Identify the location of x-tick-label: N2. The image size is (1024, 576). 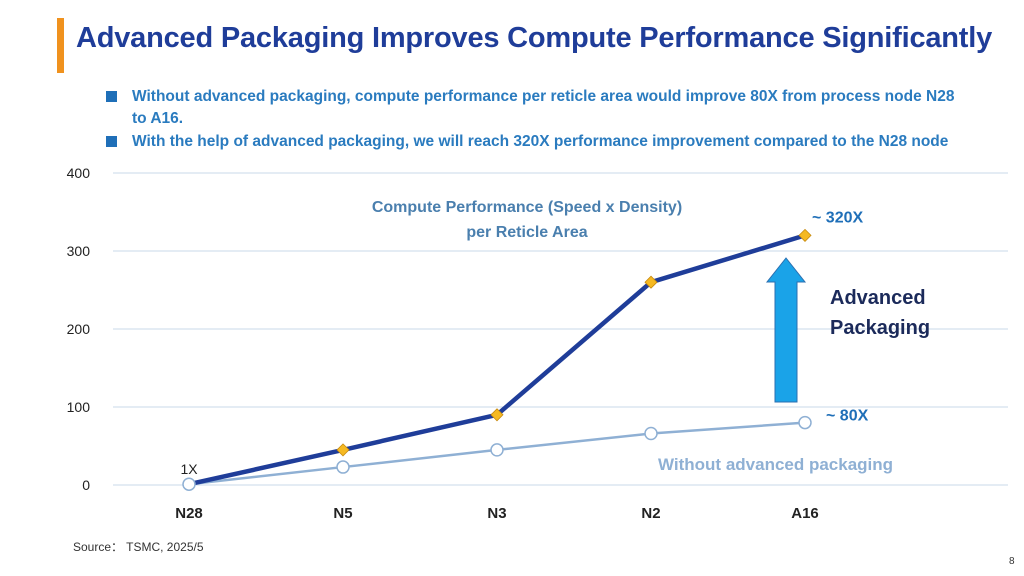
(650, 513).